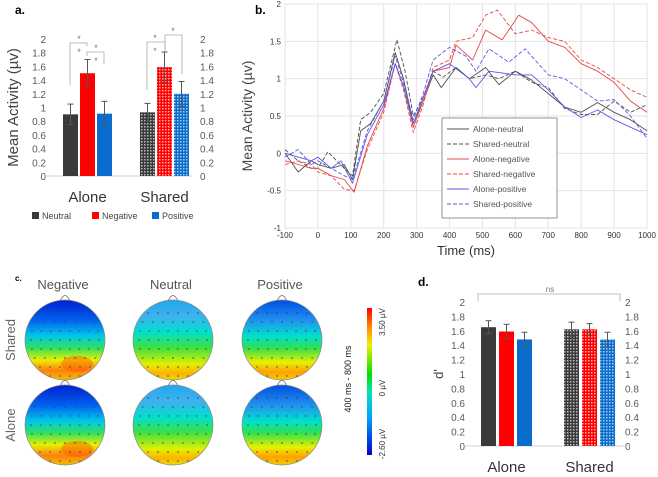 Image resolution: width=658 pixels, height=477 pixels. Describe the element at coordinates (462, 303) in the screenshot. I see `y-tick-left: 2` at that location.